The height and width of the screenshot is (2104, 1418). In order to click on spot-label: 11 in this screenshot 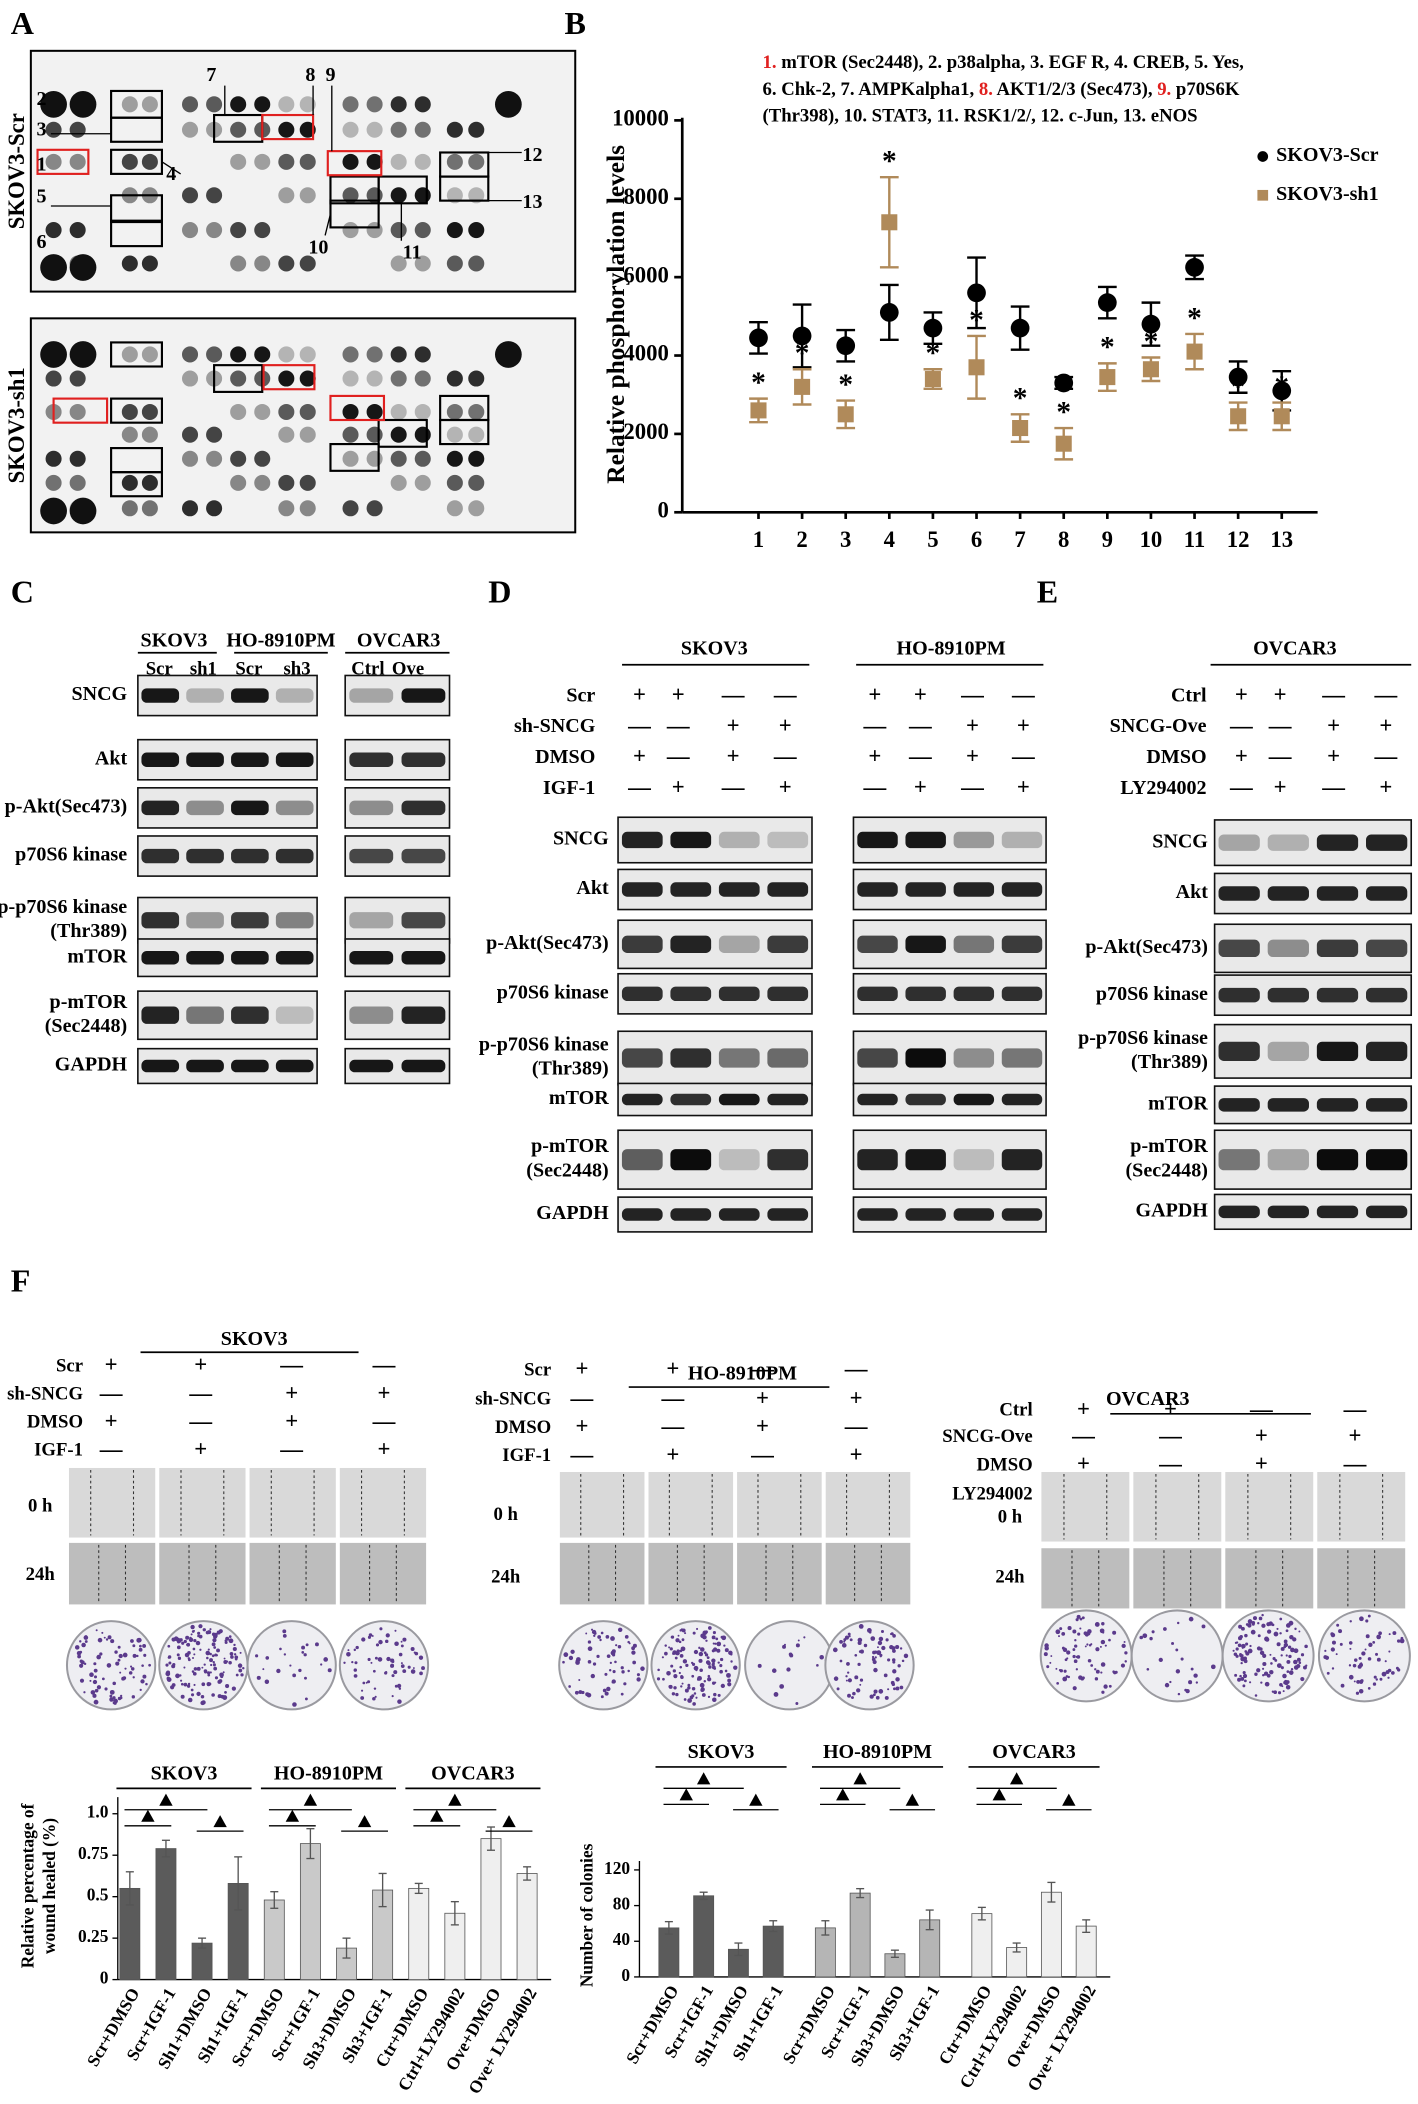, I will do `click(412, 253)`.